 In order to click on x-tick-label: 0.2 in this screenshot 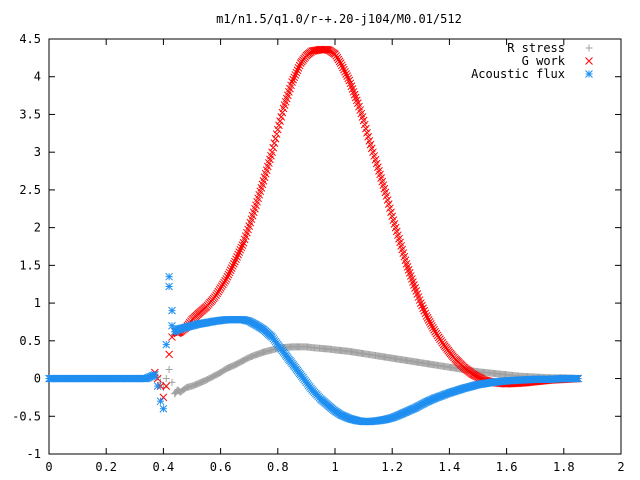, I will do `click(106, 467)`.